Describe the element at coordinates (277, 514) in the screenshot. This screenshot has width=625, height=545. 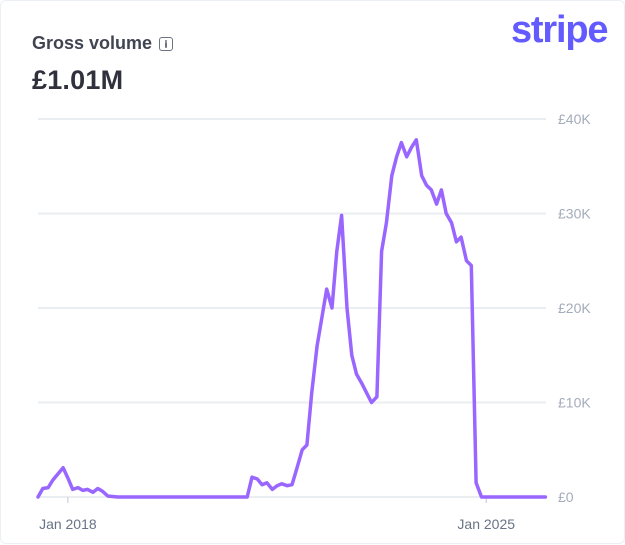
I see `x-axis-ticks: Jan 2018 Jan 2025` at that location.